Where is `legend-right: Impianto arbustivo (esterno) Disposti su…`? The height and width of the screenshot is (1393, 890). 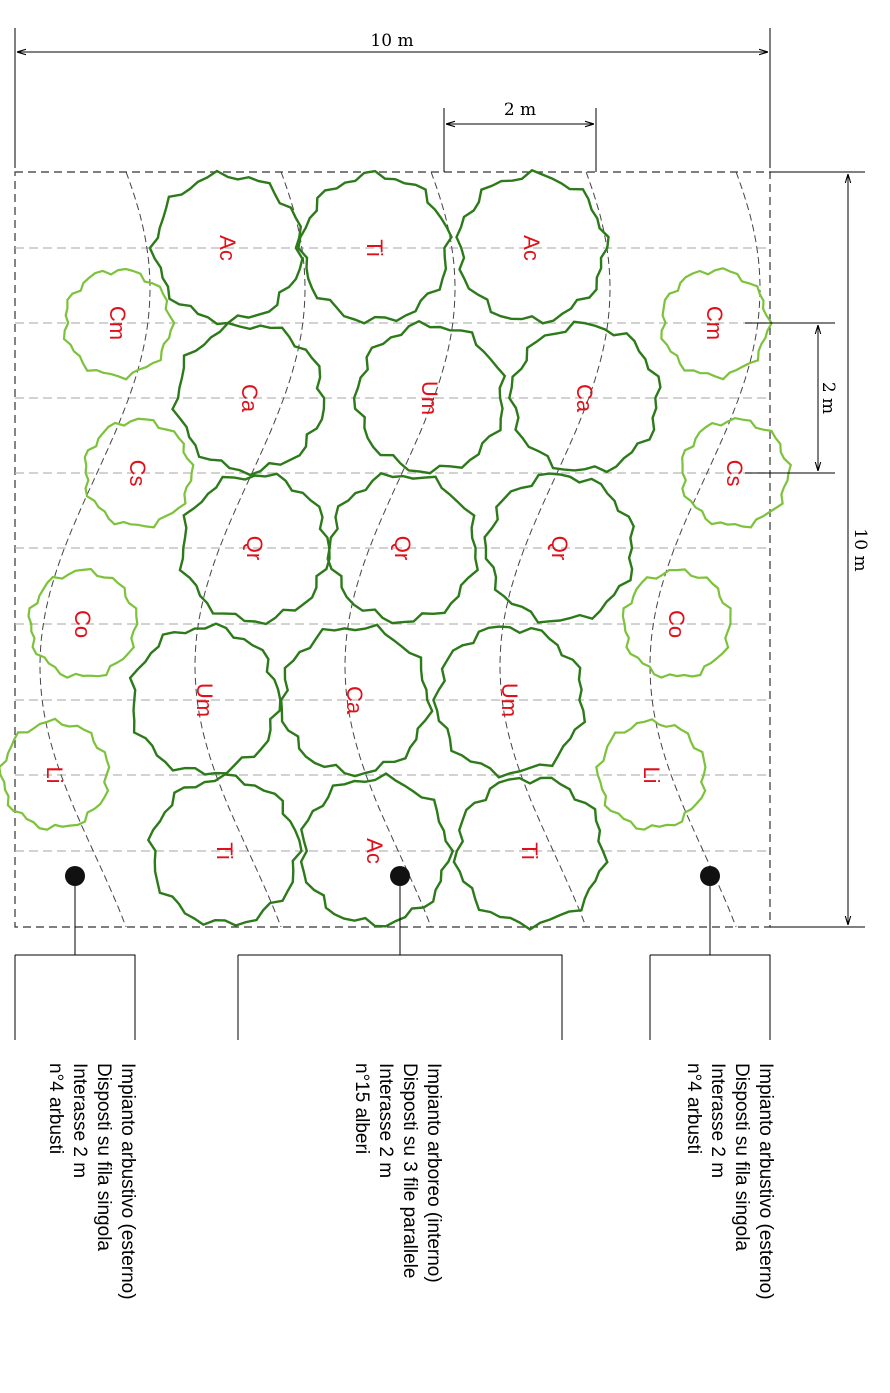
legend-right: Impianto arbustivo (esterno) Disposti su… is located at coordinates (729, 1181).